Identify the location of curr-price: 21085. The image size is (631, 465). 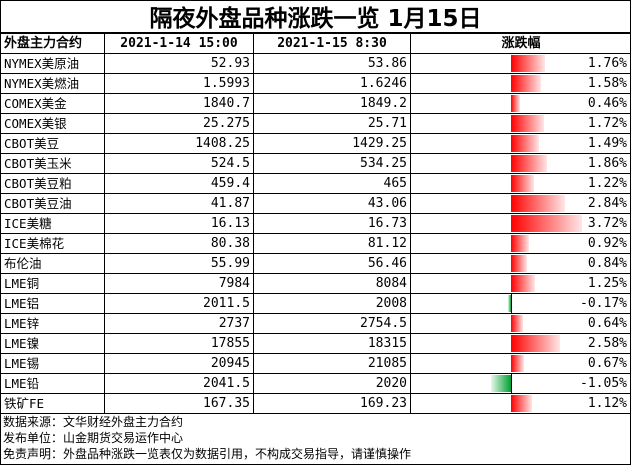
(332, 363).